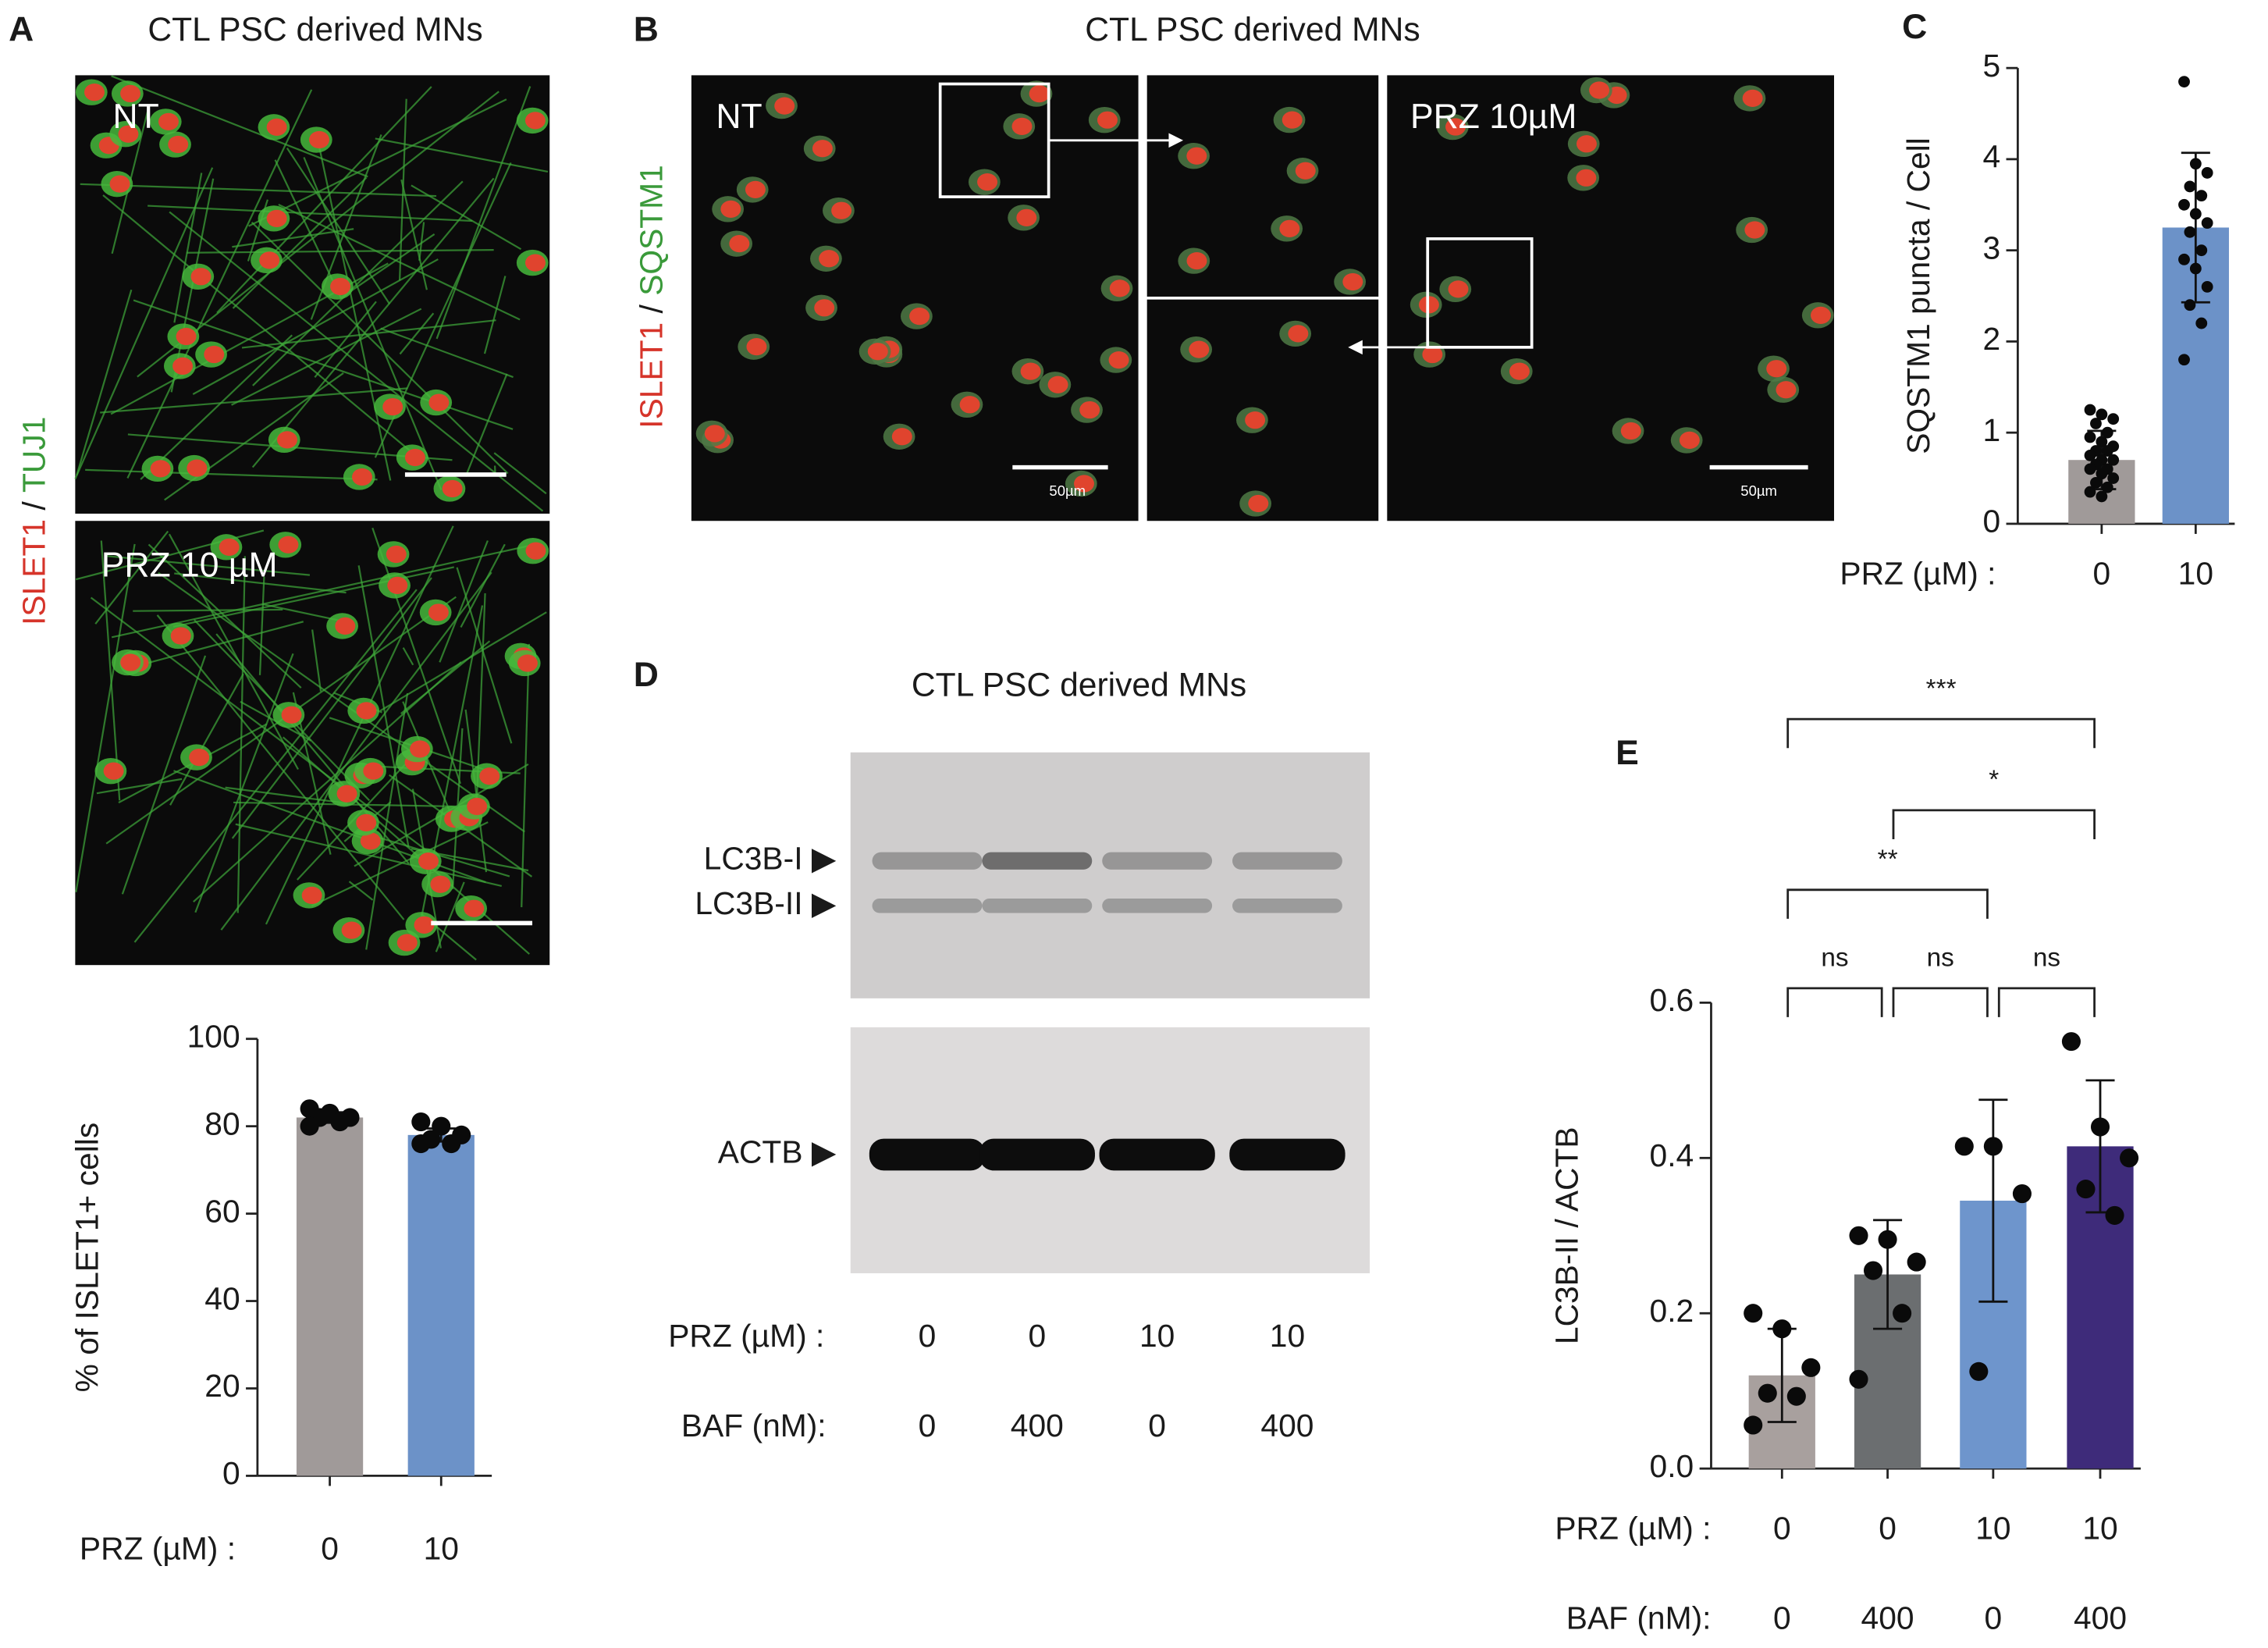 The height and width of the screenshot is (1648, 2268). Describe the element at coordinates (770, 859) in the screenshot. I see `band-label: LC3B-I ▶` at that location.